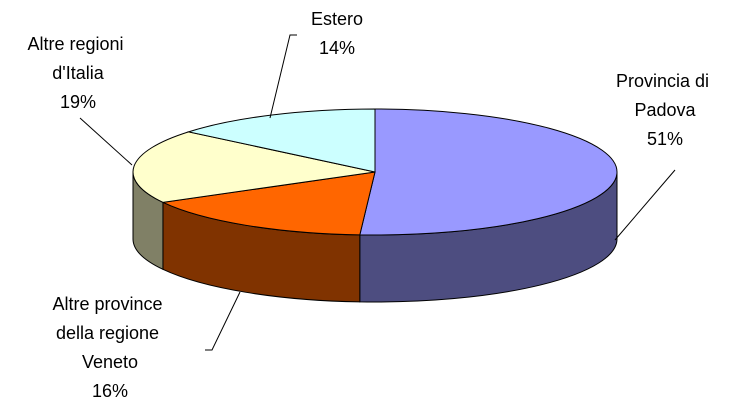 This screenshot has height=406, width=744. Describe the element at coordinates (665, 95) in the screenshot. I see `slice-label: Provincia di Padova` at that location.